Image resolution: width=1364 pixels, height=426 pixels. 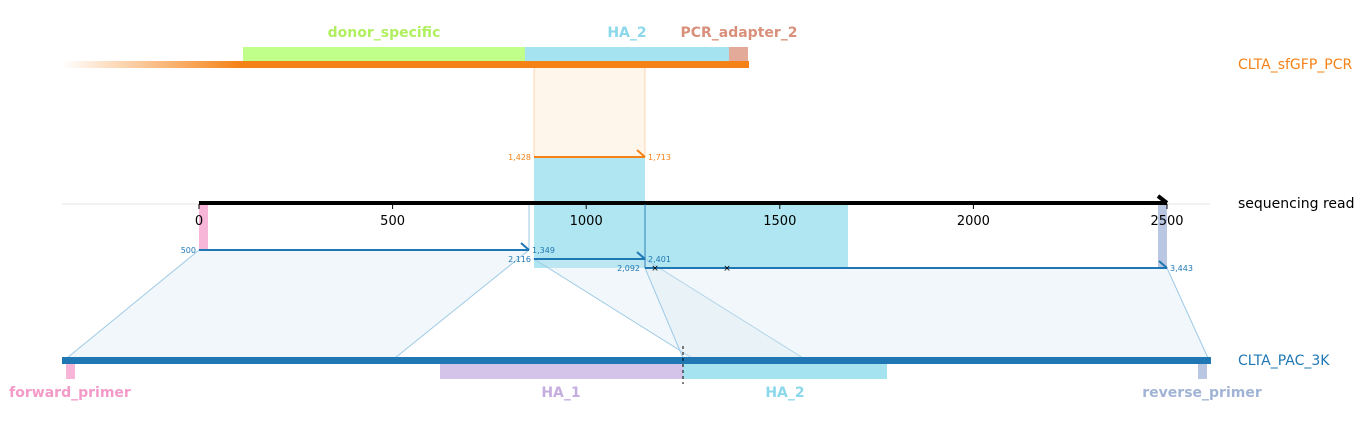 I want to click on bottom-alignment-1-arrow-head, so click(x=525, y=246).